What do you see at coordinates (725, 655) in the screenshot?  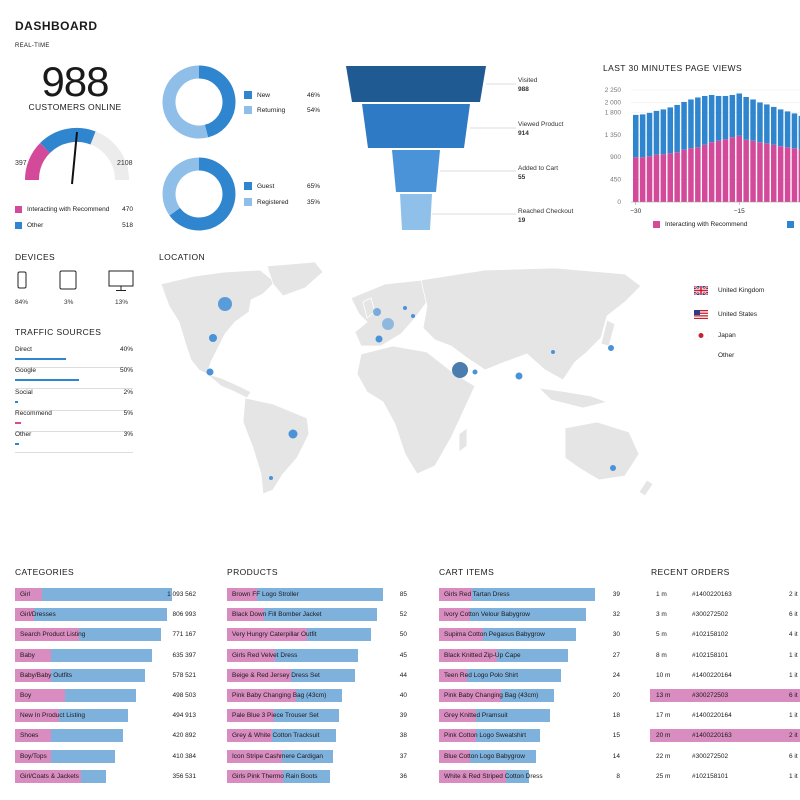 I see `order-row: 8 m #102158101 1 it` at bounding box center [725, 655].